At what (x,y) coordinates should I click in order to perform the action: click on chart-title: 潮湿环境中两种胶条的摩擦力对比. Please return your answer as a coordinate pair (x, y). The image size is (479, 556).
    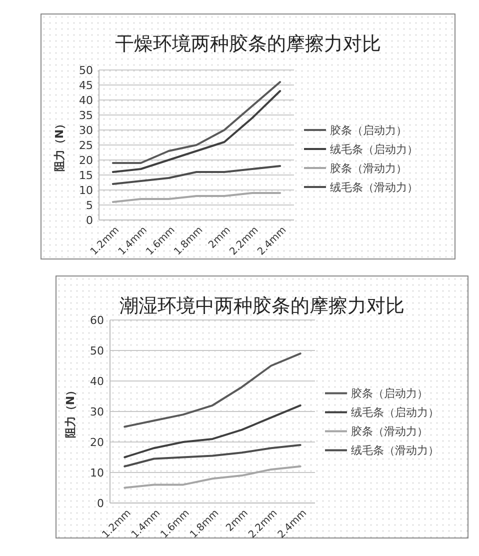
    Looking at the image, I should click on (262, 306).